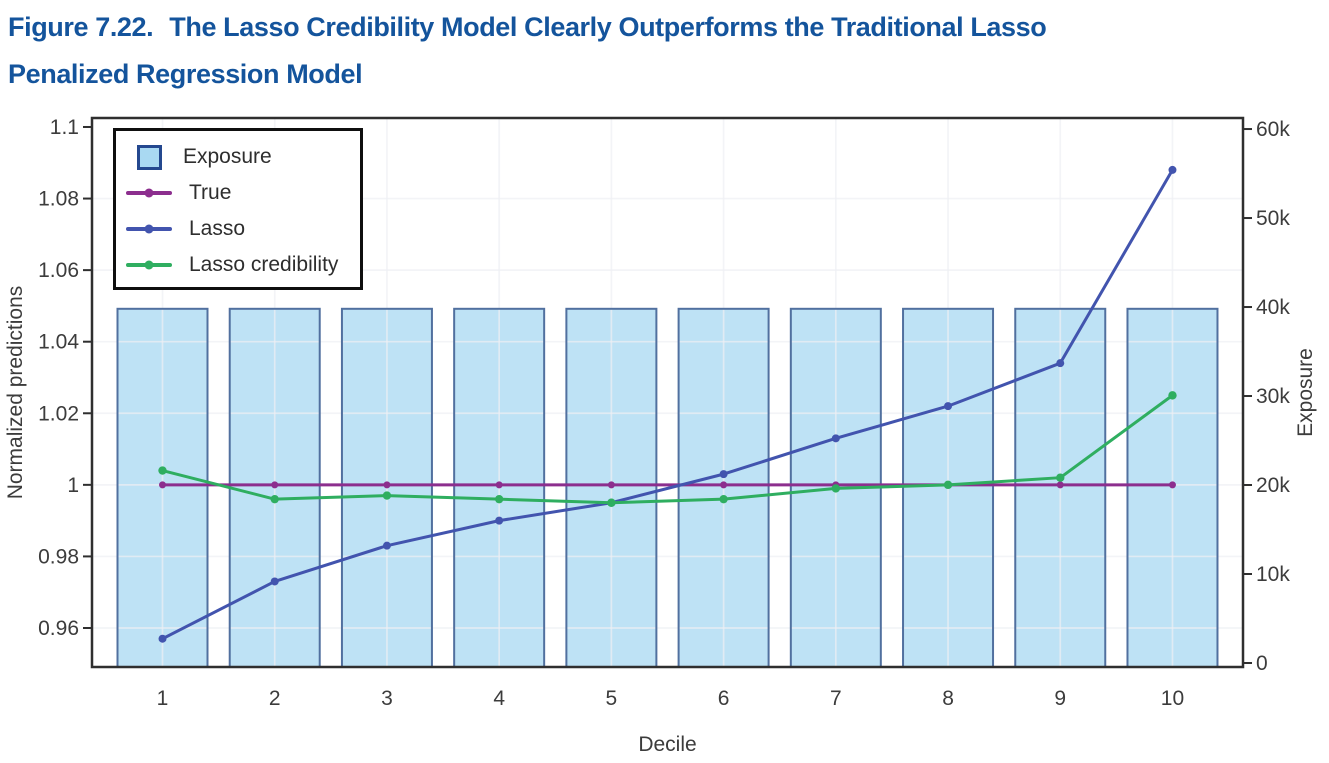  What do you see at coordinates (58, 628) in the screenshot?
I see `left-tick-label: 0.96` at bounding box center [58, 628].